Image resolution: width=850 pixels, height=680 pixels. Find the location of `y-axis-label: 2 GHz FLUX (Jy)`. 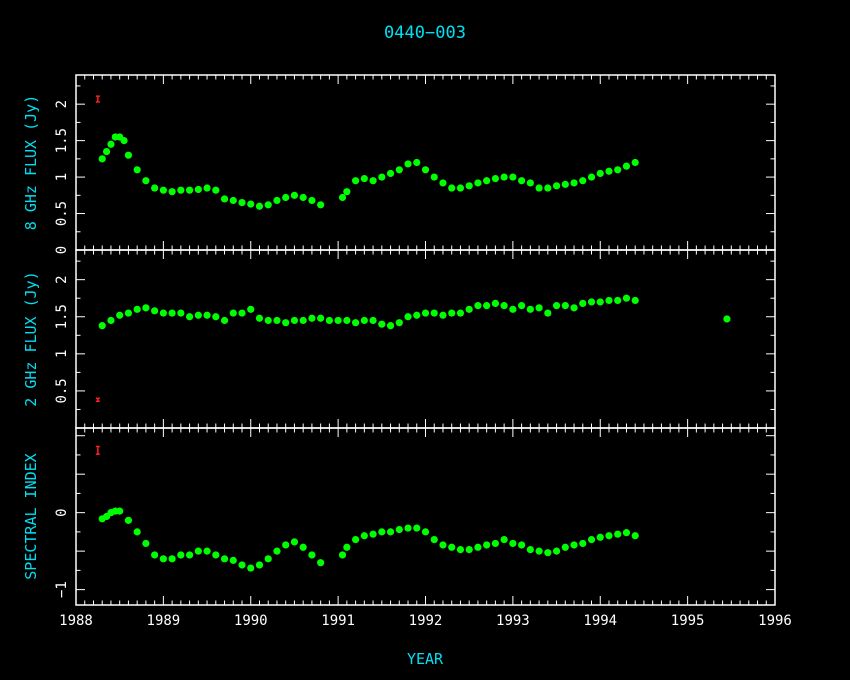

y-axis-label: 2 GHz FLUX (Jy) is located at coordinates (31, 338).